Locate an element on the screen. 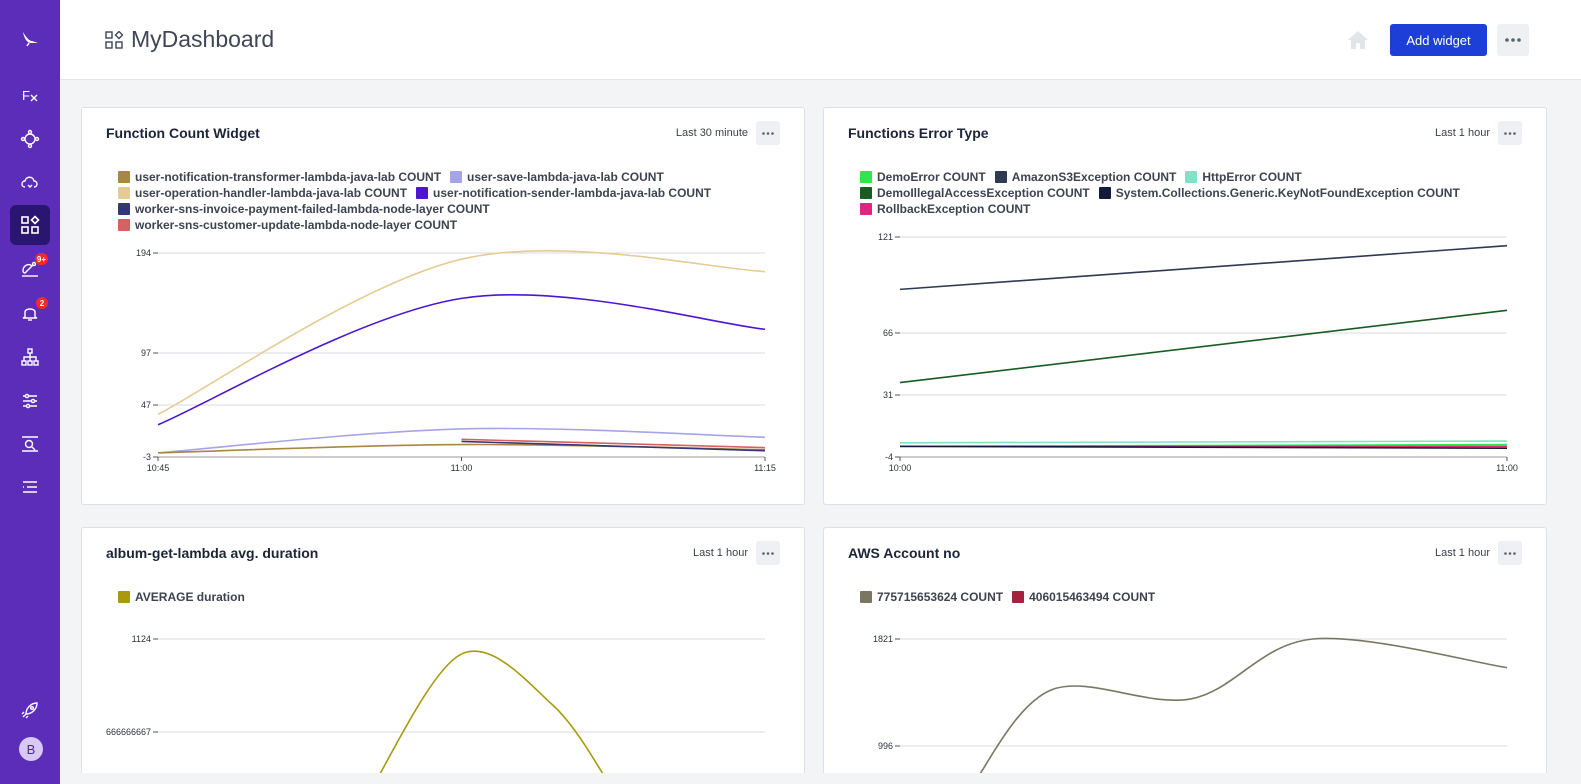  alert-badge: 2 is located at coordinates (42, 303).